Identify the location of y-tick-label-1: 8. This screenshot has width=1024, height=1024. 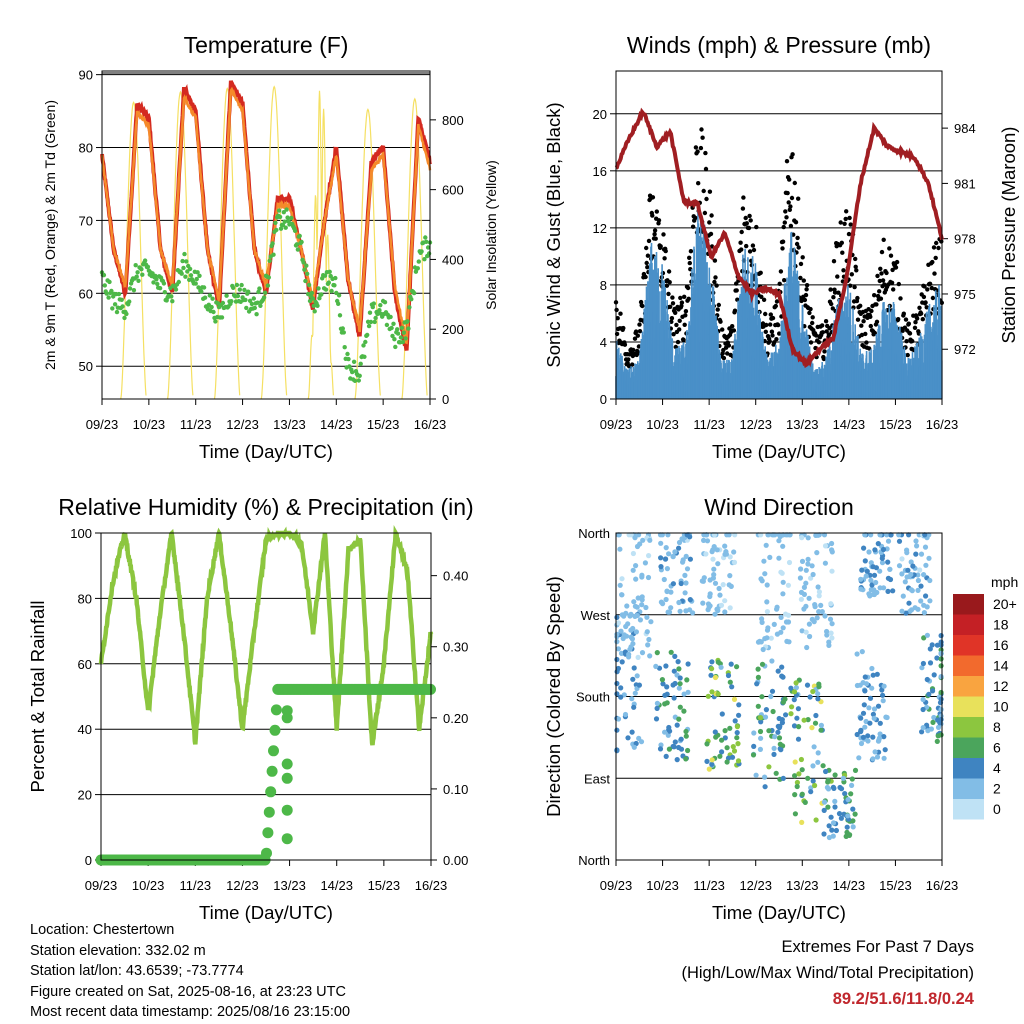
(603, 285).